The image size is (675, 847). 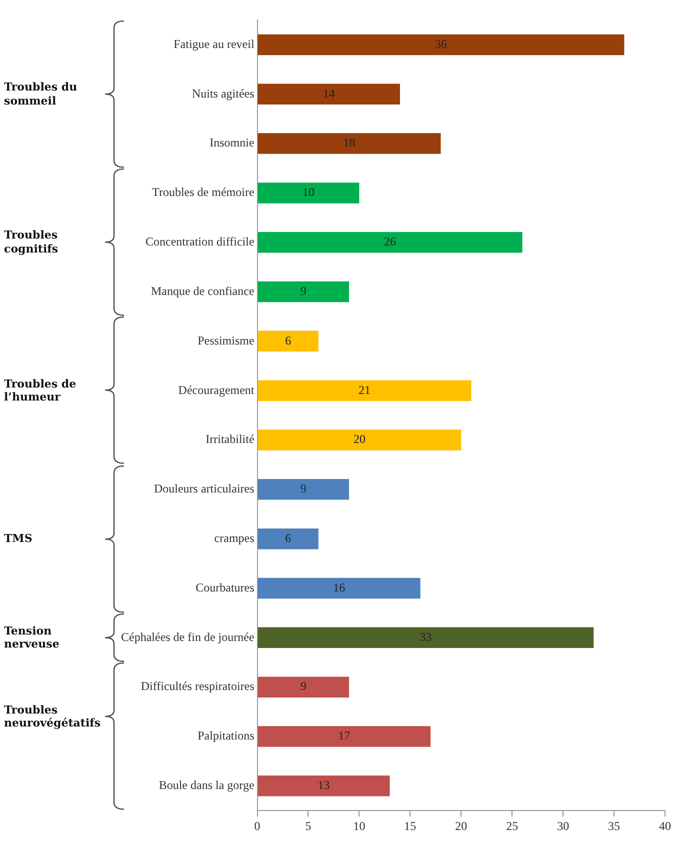 I want to click on data-label: 33, so click(x=426, y=637).